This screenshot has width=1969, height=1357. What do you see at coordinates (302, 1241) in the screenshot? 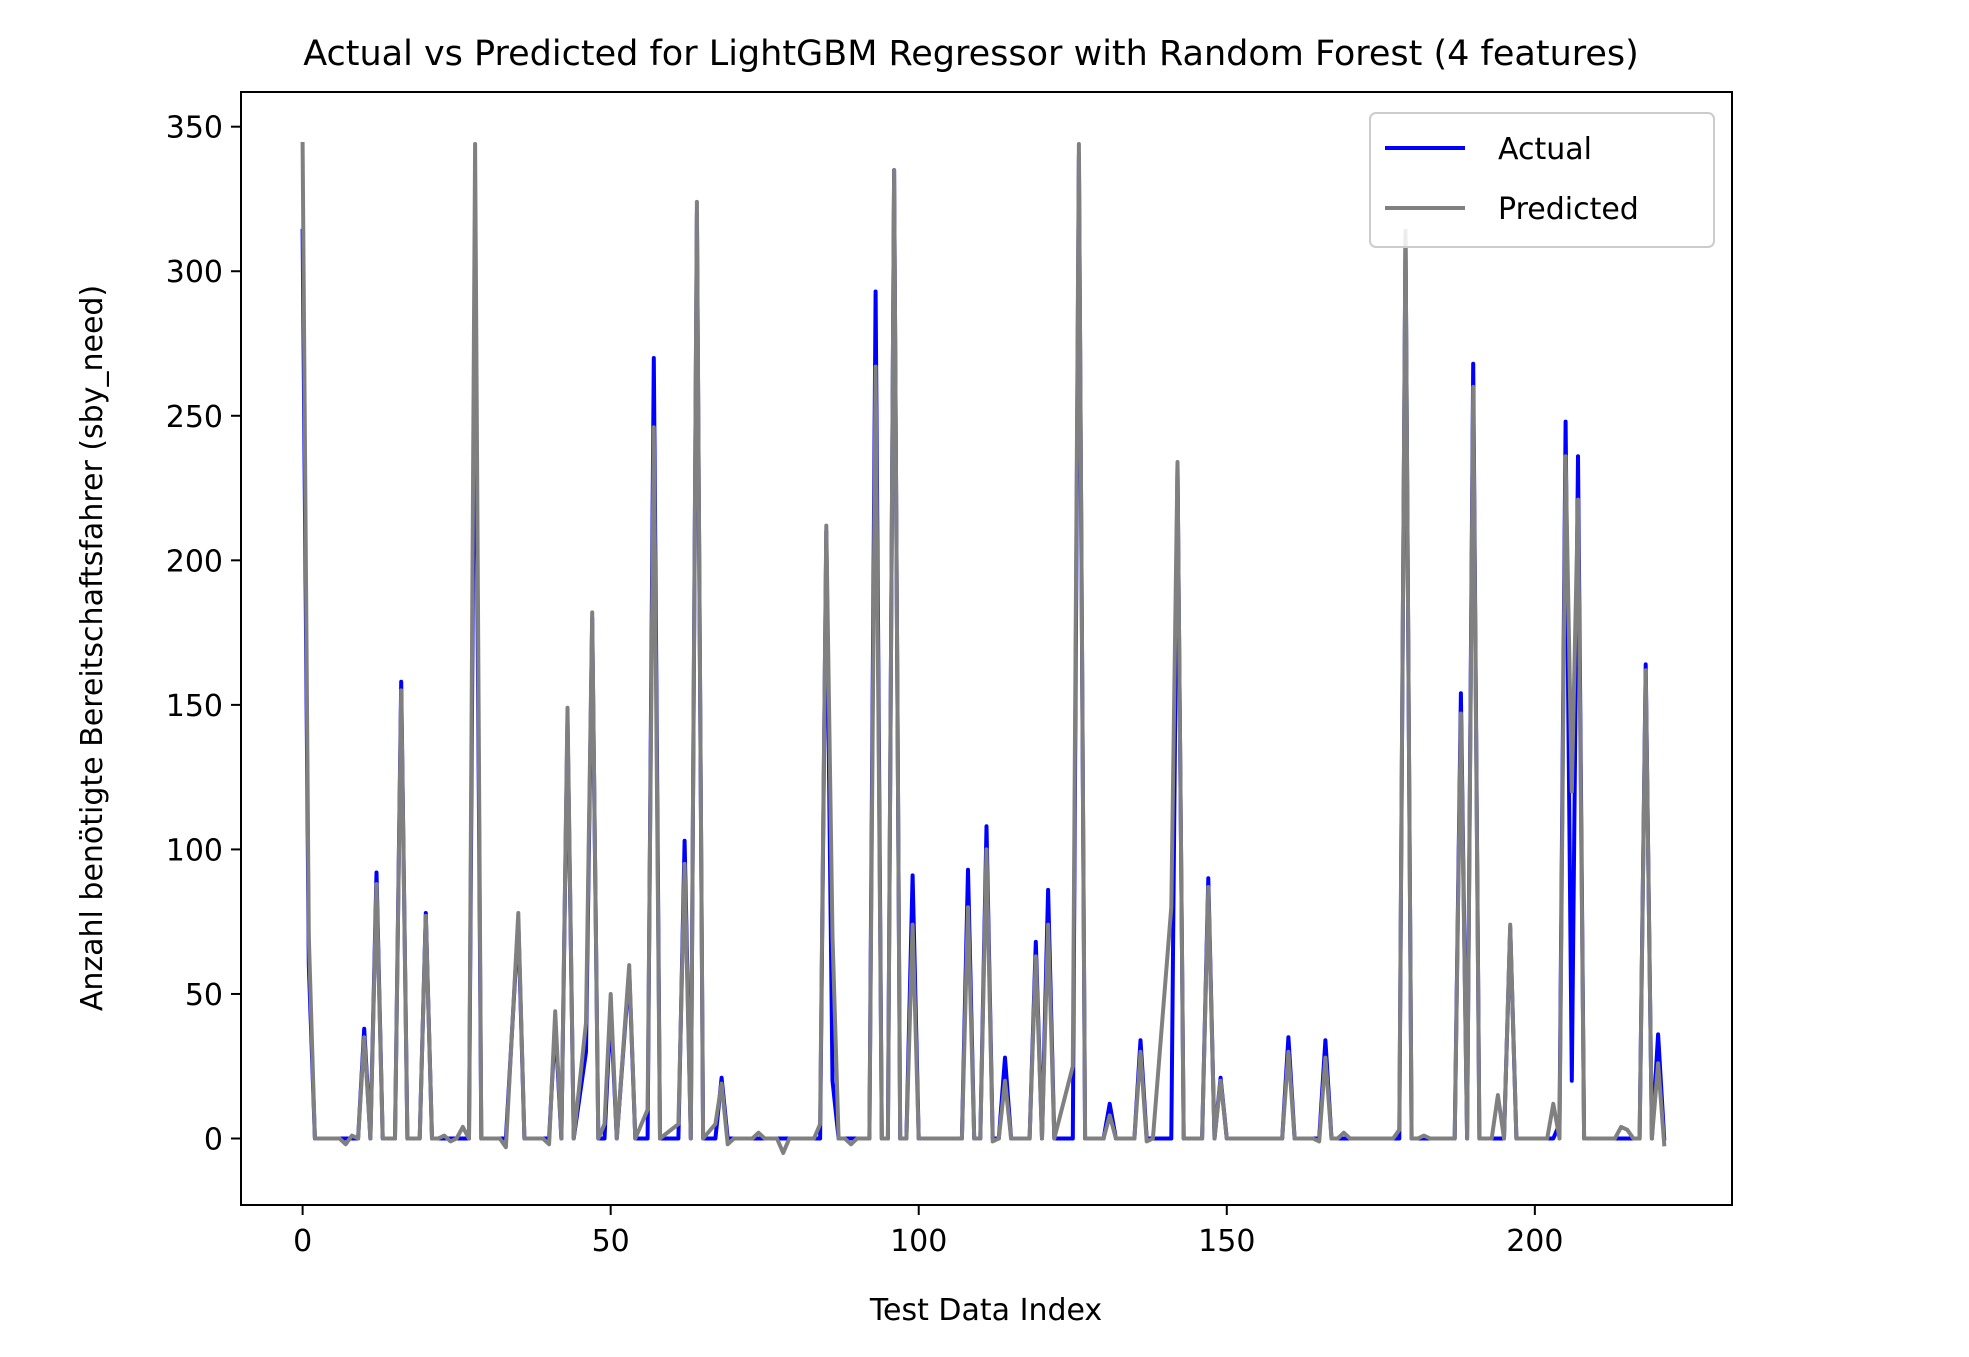
I see `x-tick-label: 0` at bounding box center [302, 1241].